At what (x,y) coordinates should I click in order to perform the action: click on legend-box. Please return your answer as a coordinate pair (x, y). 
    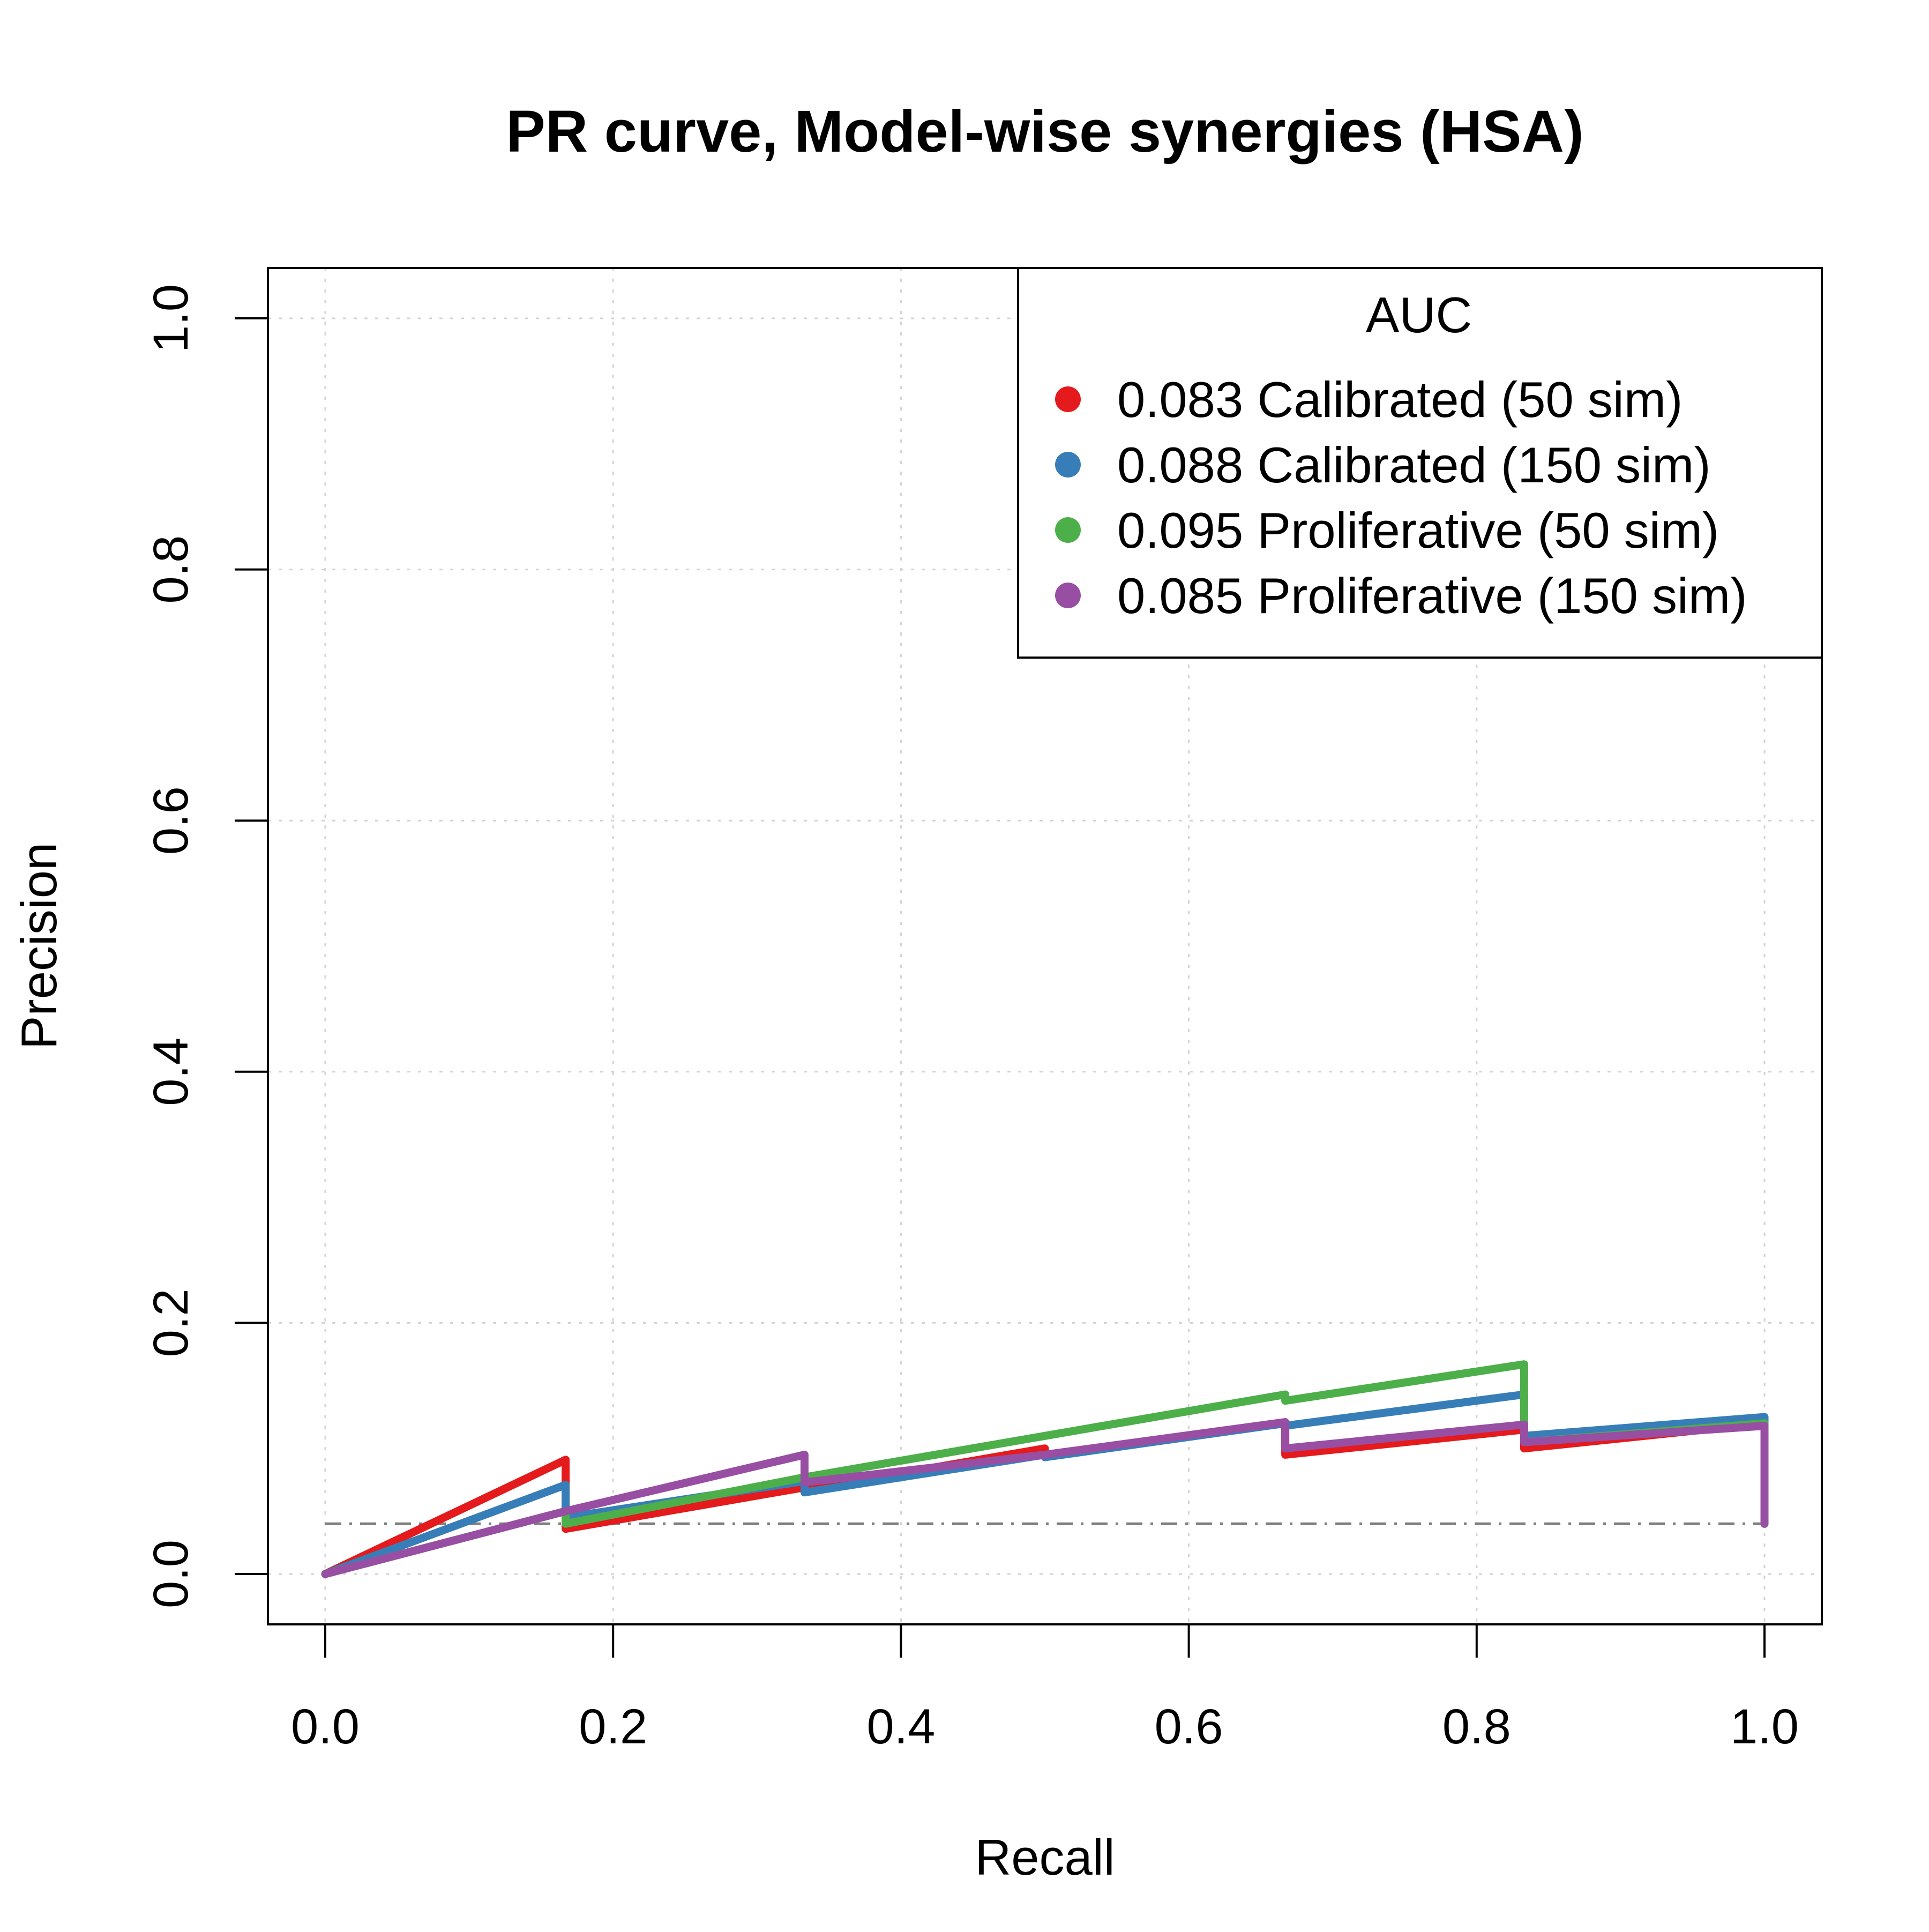
    Looking at the image, I should click on (1420, 463).